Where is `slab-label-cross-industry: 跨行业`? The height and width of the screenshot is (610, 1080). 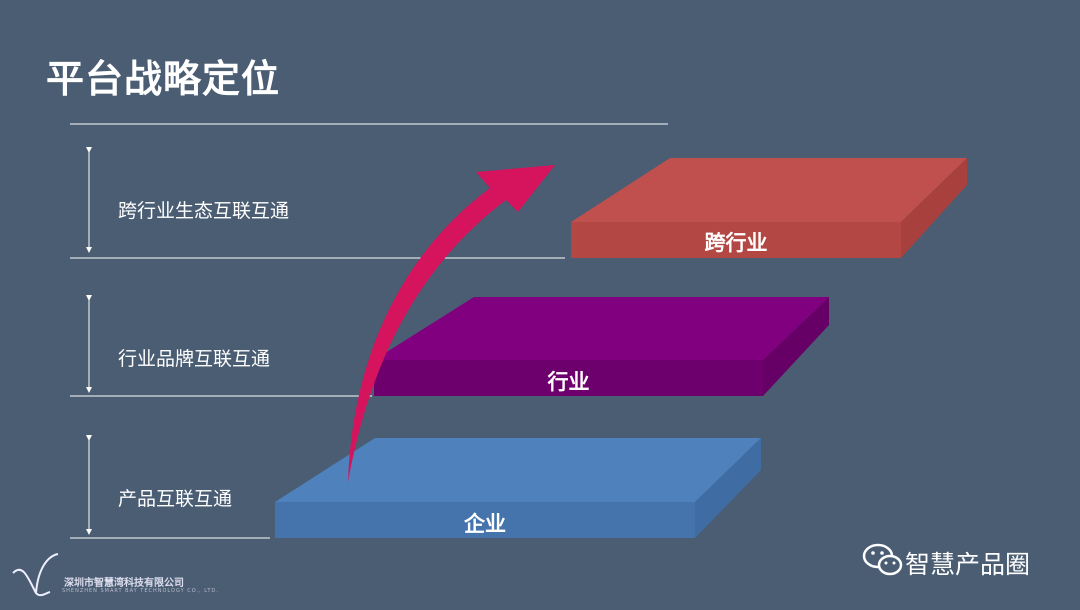 slab-label-cross-industry: 跨行业 is located at coordinates (736, 243).